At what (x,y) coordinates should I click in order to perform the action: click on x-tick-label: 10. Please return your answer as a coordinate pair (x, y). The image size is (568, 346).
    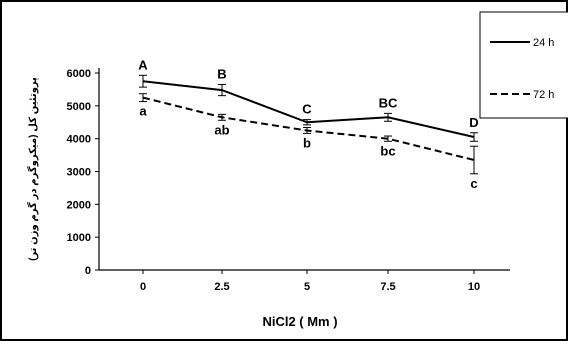
    Looking at the image, I should click on (474, 287).